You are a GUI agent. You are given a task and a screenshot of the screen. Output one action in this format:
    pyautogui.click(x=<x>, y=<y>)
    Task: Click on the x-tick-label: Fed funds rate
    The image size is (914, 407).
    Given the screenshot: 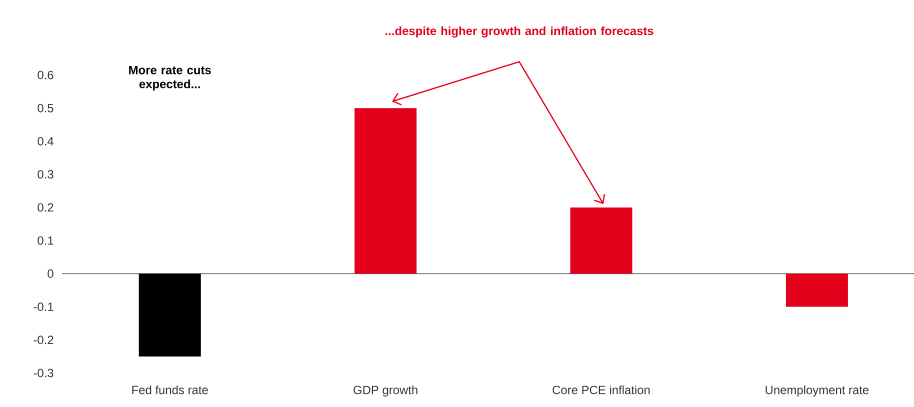 What is the action you would take?
    pyautogui.click(x=170, y=389)
    